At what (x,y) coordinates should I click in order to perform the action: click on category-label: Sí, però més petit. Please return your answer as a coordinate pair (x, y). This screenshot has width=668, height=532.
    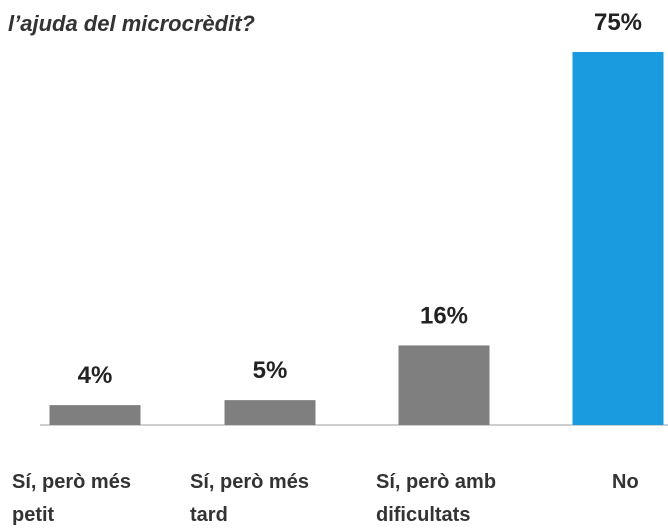
    Looking at the image, I should click on (71, 498).